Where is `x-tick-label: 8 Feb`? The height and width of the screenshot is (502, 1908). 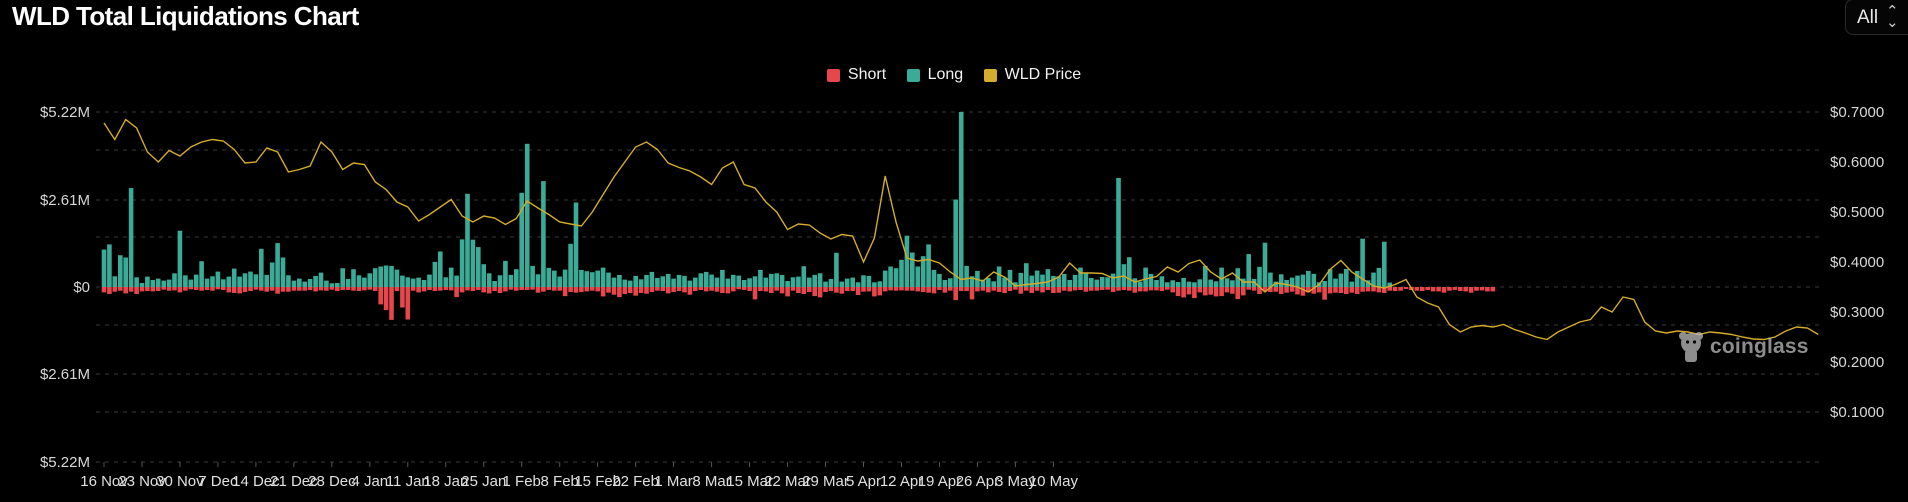 x-tick-label: 8 Feb is located at coordinates (560, 481).